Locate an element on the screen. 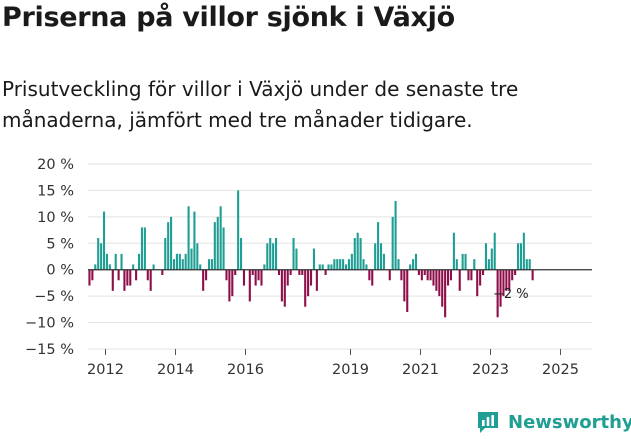 Image resolution: width=631 pixels, height=439 pixels. y-tick-label: −5 % is located at coordinates (54, 297).